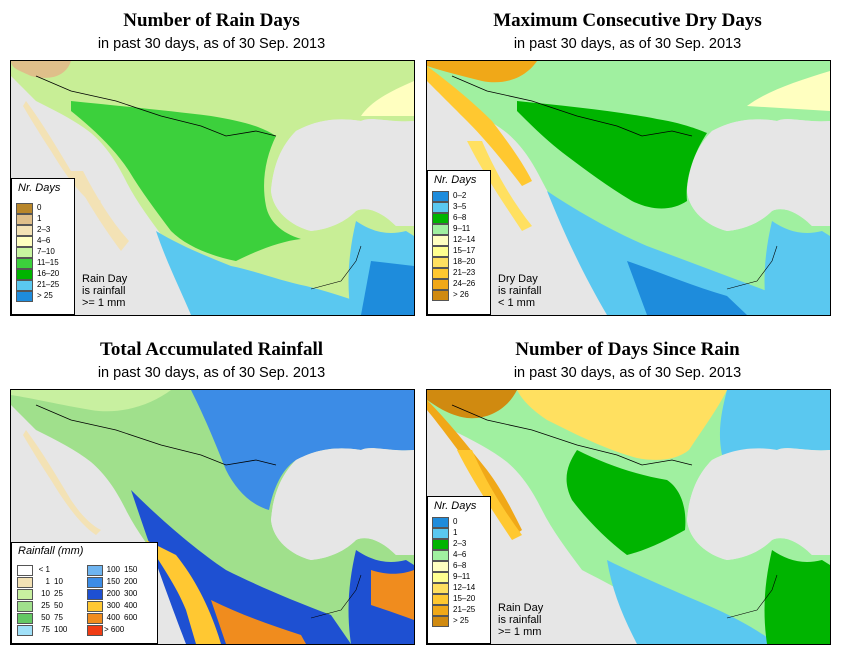 Image resolution: width=846 pixels, height=658 pixels. What do you see at coordinates (464, 609) in the screenshot?
I see `legend-label: 21–25` at bounding box center [464, 609].